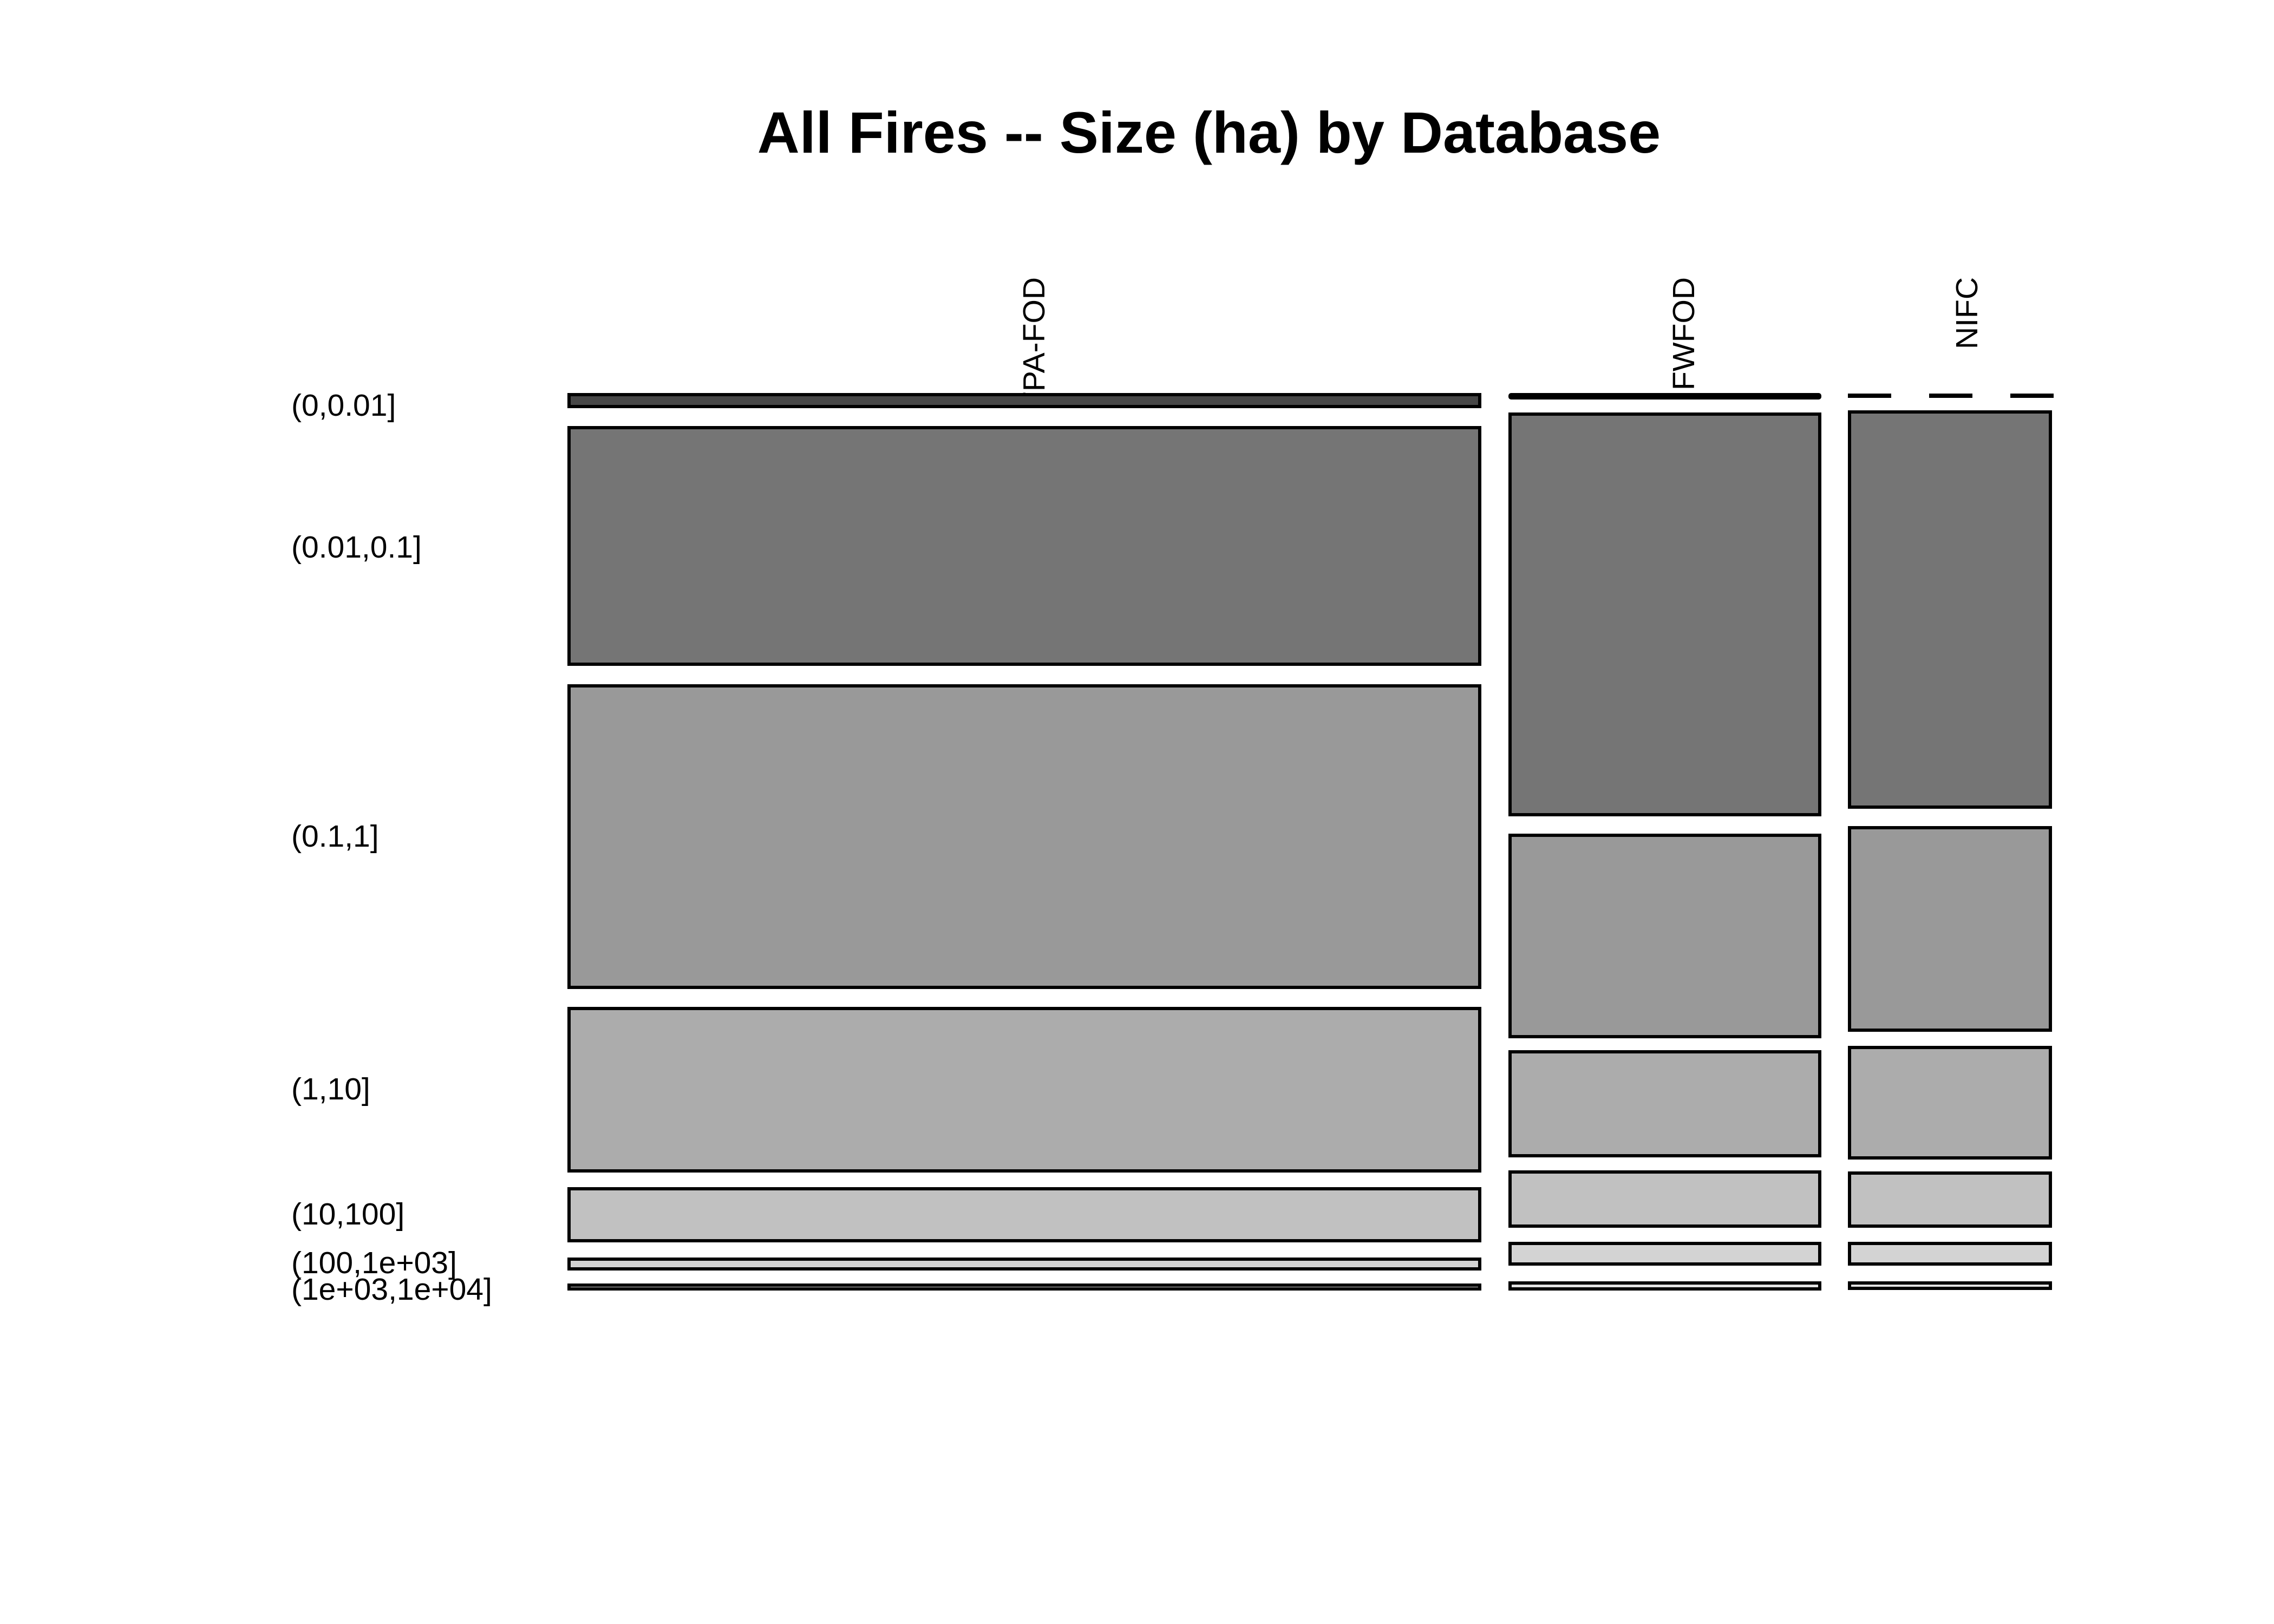 Image resolution: width=2274 pixels, height=1624 pixels. Describe the element at coordinates (374, 1263) in the screenshot. I see `row-label: (100,1e+03]` at that location.